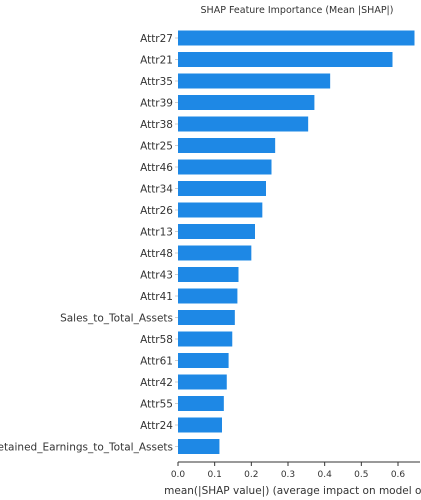 Image resolution: width=421 pixels, height=500 pixels. Describe the element at coordinates (156, 383) in the screenshot. I see `y-tick-label-Attr42: Attr42` at that location.